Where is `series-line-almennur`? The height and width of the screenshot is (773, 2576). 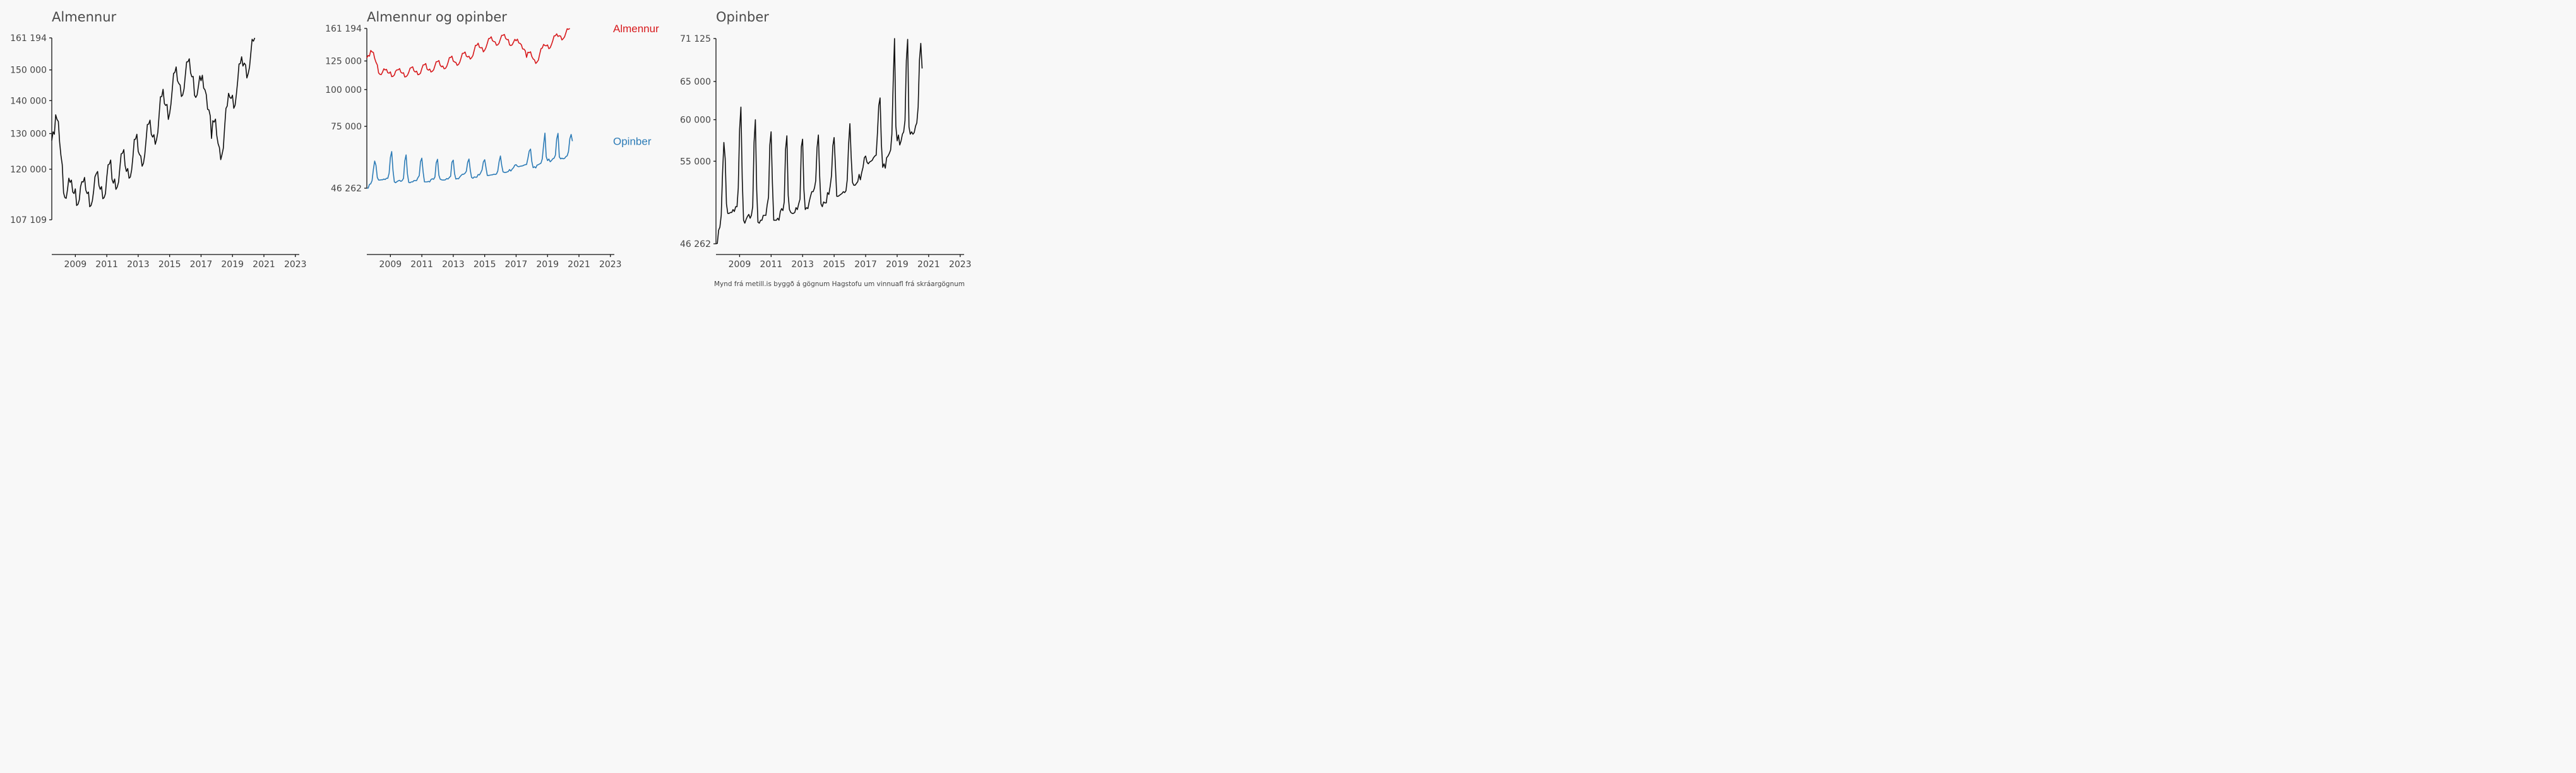 series-line-almennur is located at coordinates (468, 53).